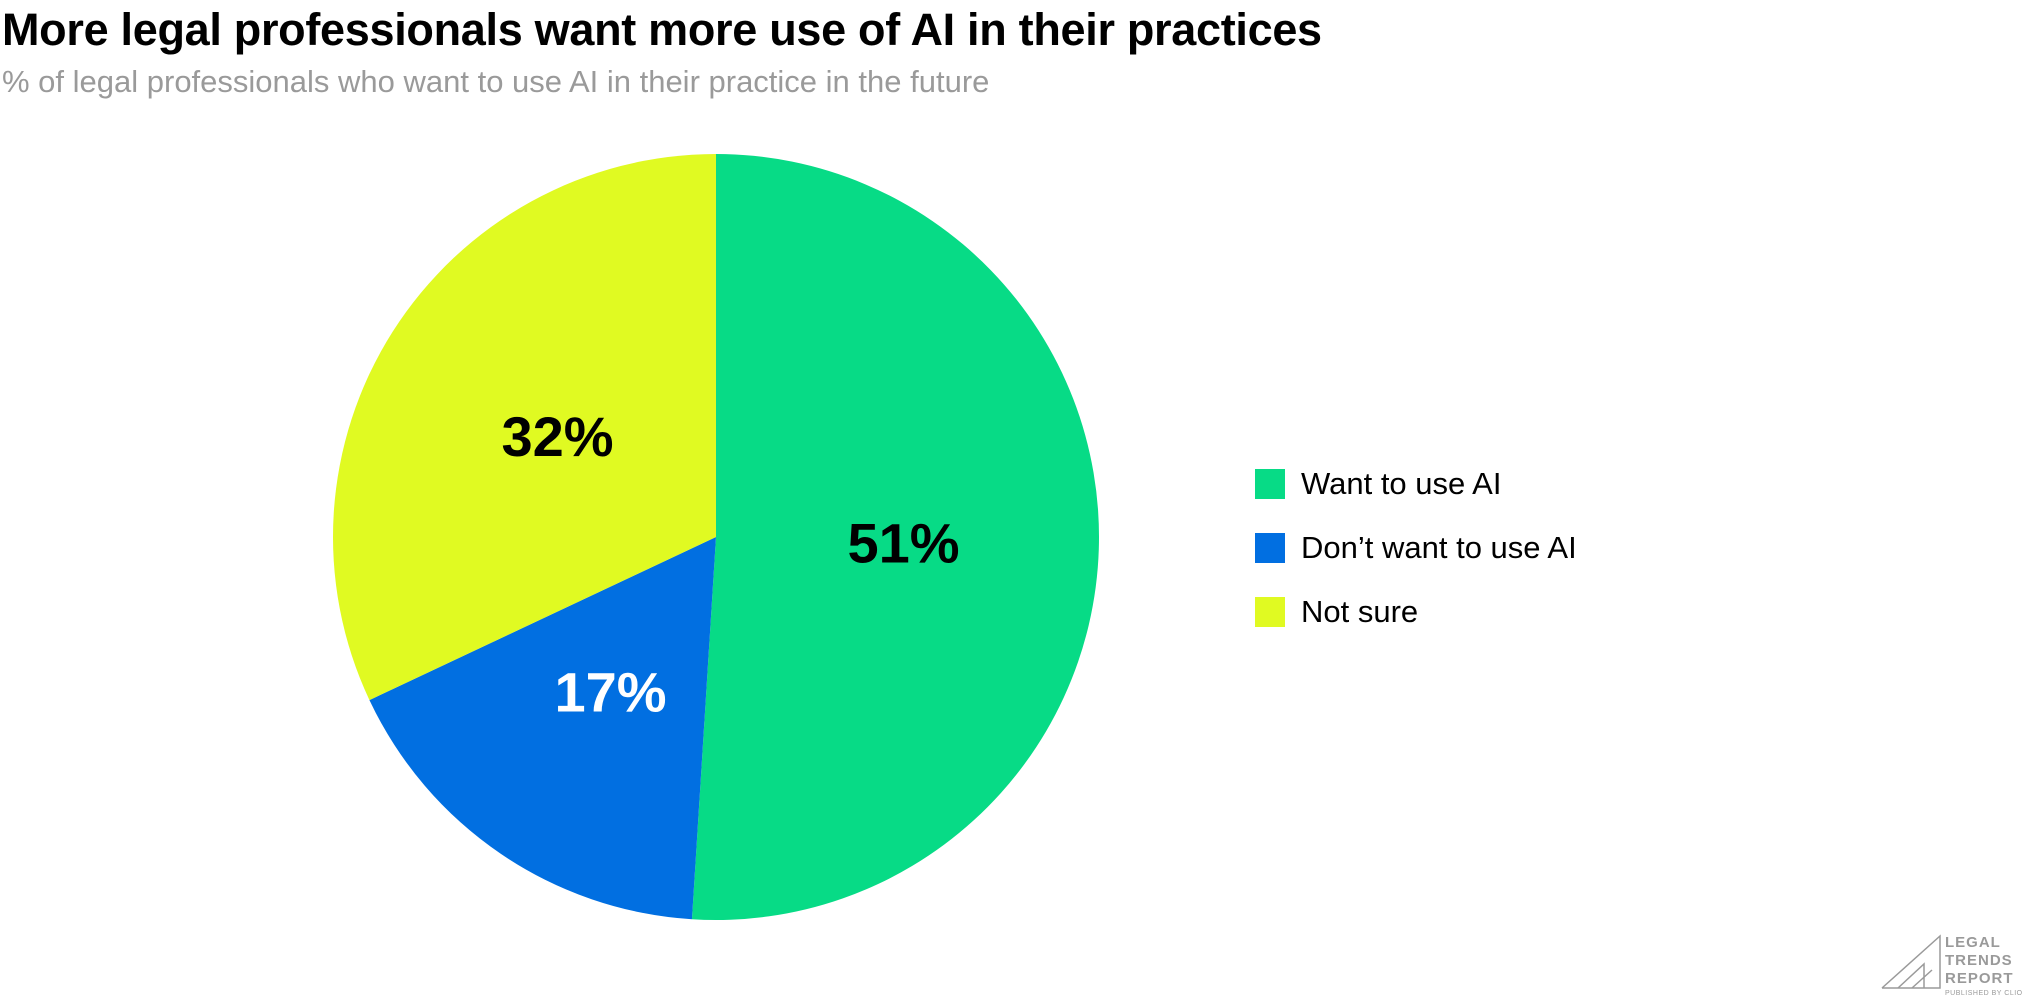 The height and width of the screenshot is (1001, 2030). What do you see at coordinates (557, 436) in the screenshot?
I see `pie-data-label-not-sure: 32%` at bounding box center [557, 436].